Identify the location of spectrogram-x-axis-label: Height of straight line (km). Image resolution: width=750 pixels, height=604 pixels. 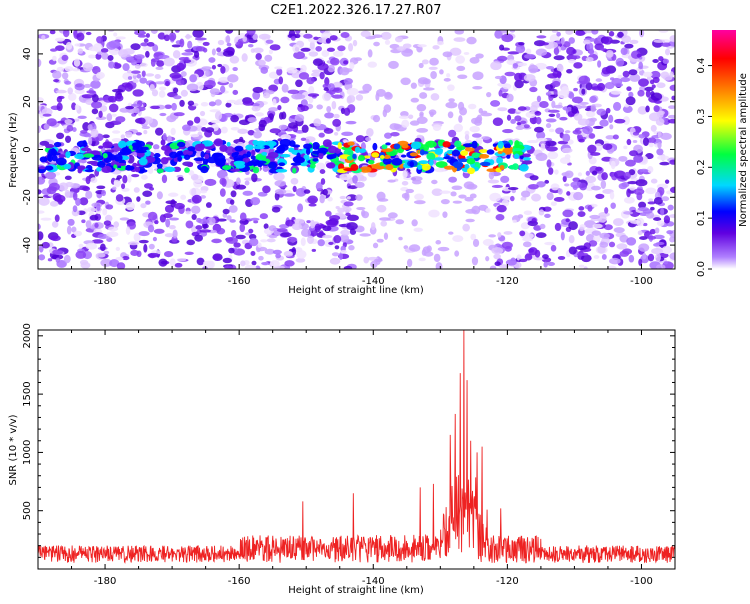
(356, 290).